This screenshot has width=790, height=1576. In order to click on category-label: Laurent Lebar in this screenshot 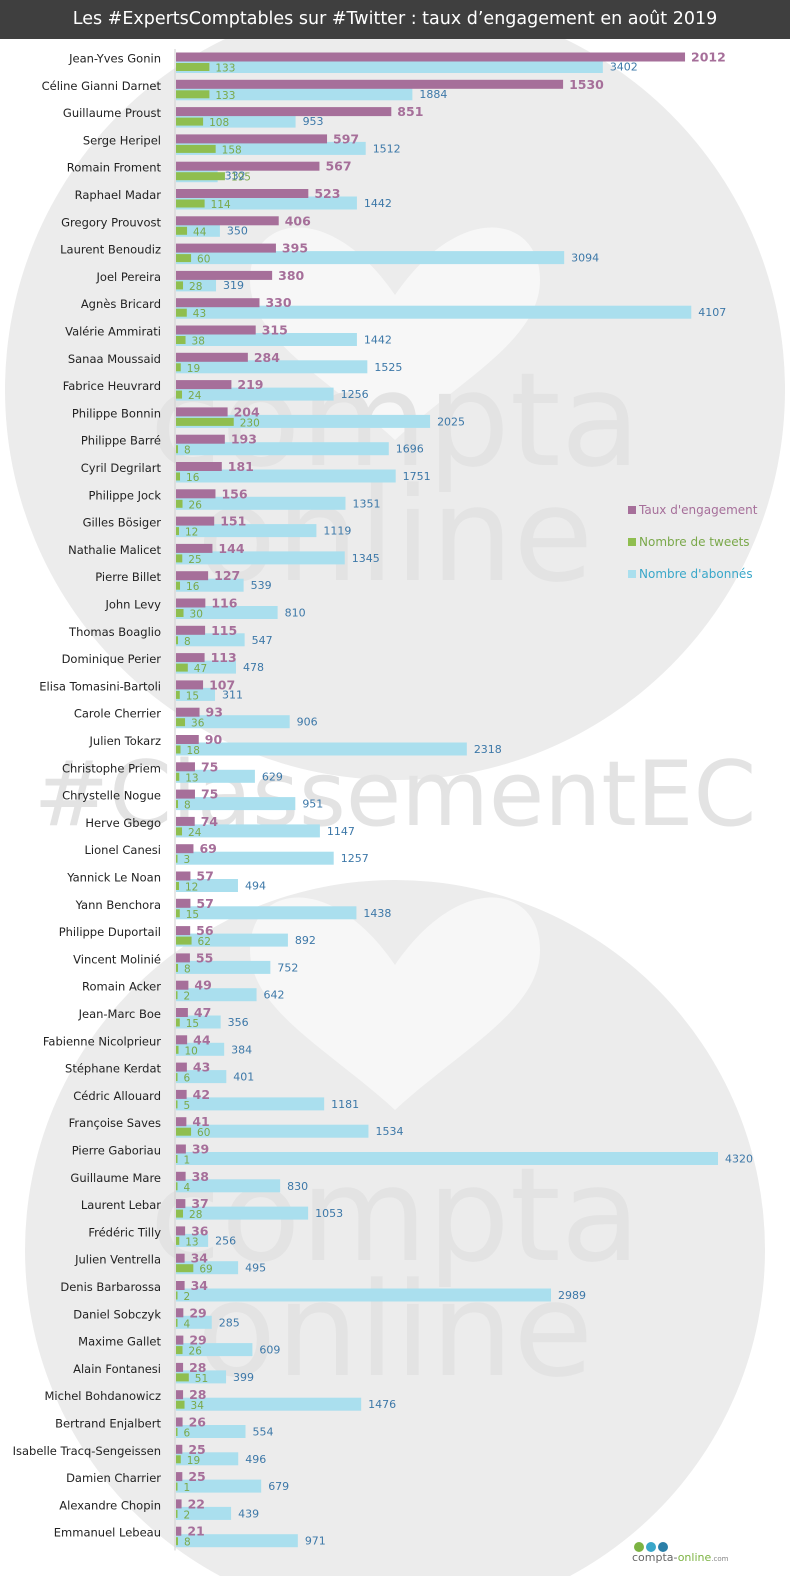, I will do `click(121, 1205)`.